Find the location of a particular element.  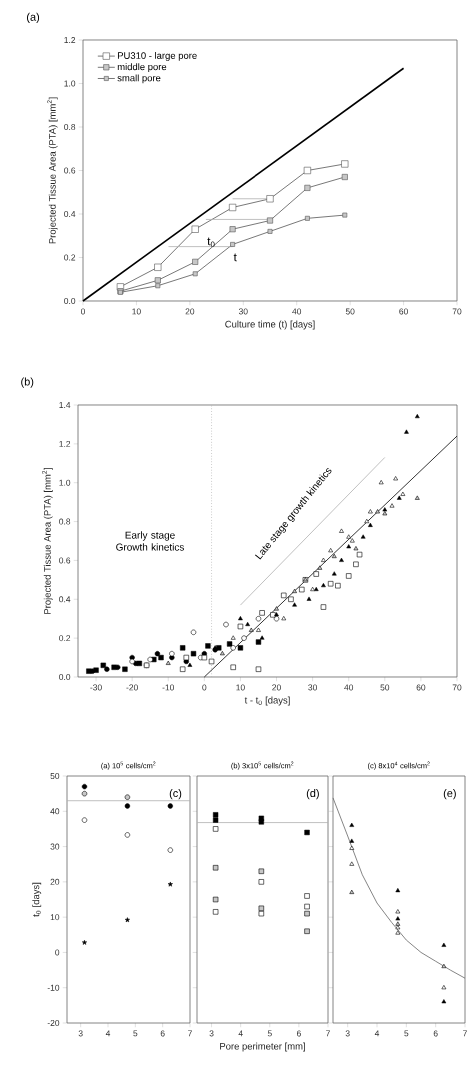

annotation: (e) is located at coordinates (449, 794).